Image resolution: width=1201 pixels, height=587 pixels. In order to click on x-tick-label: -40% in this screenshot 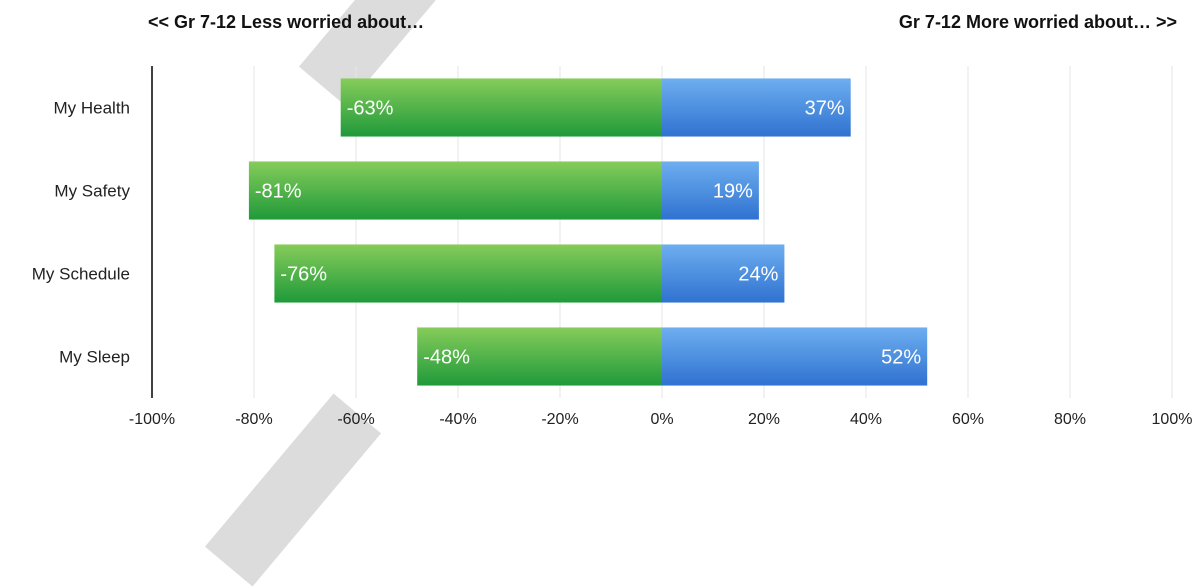, I will do `click(457, 419)`.